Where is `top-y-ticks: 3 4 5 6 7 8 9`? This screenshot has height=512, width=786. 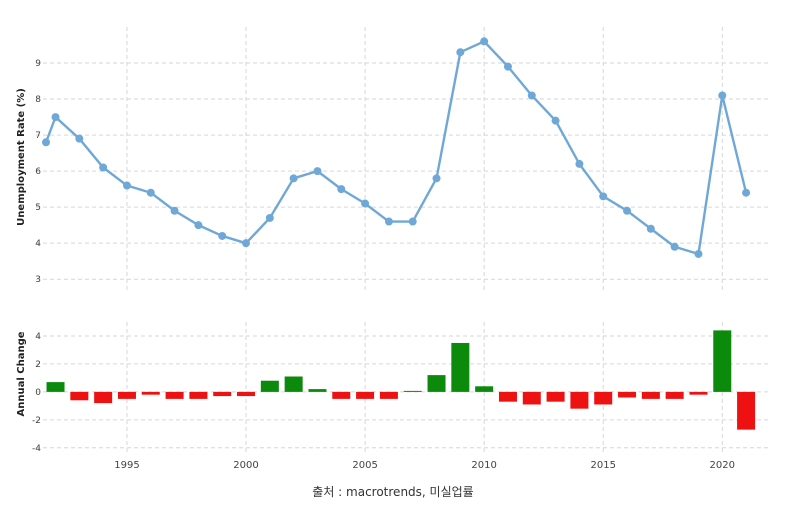 top-y-ticks: 3 4 5 6 7 8 9 is located at coordinates (38, 172).